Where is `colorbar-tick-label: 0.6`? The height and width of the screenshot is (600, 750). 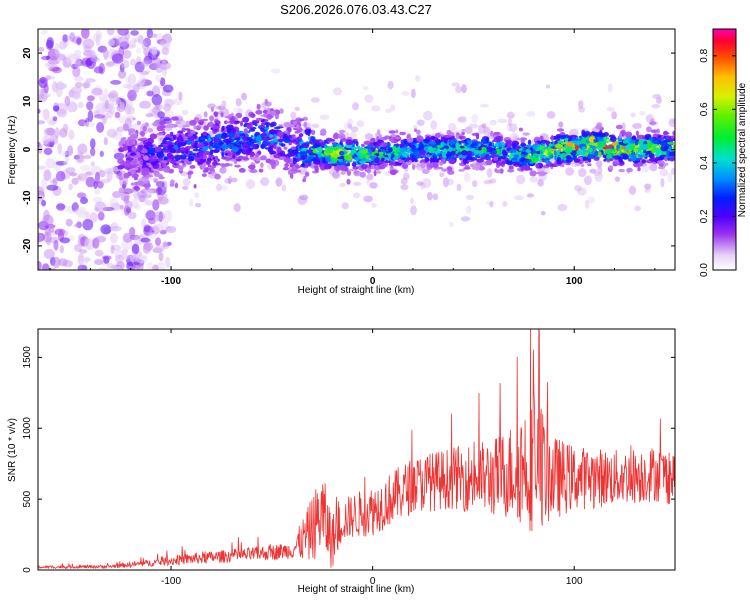 colorbar-tick-label: 0.6 is located at coordinates (704, 109).